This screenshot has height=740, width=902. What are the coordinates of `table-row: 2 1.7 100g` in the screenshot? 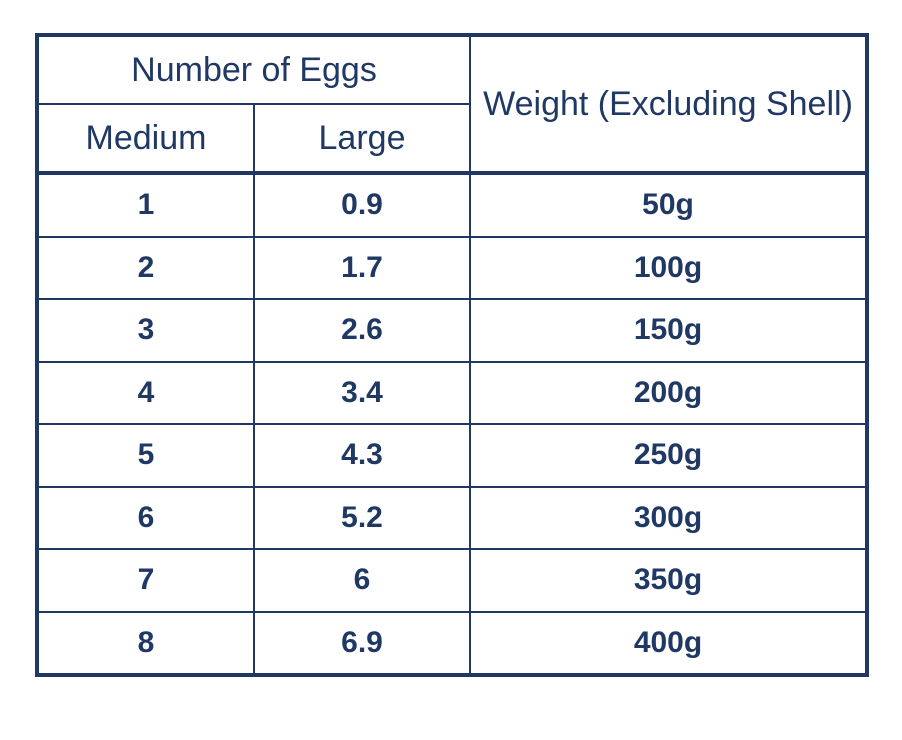 It's located at (452, 267).